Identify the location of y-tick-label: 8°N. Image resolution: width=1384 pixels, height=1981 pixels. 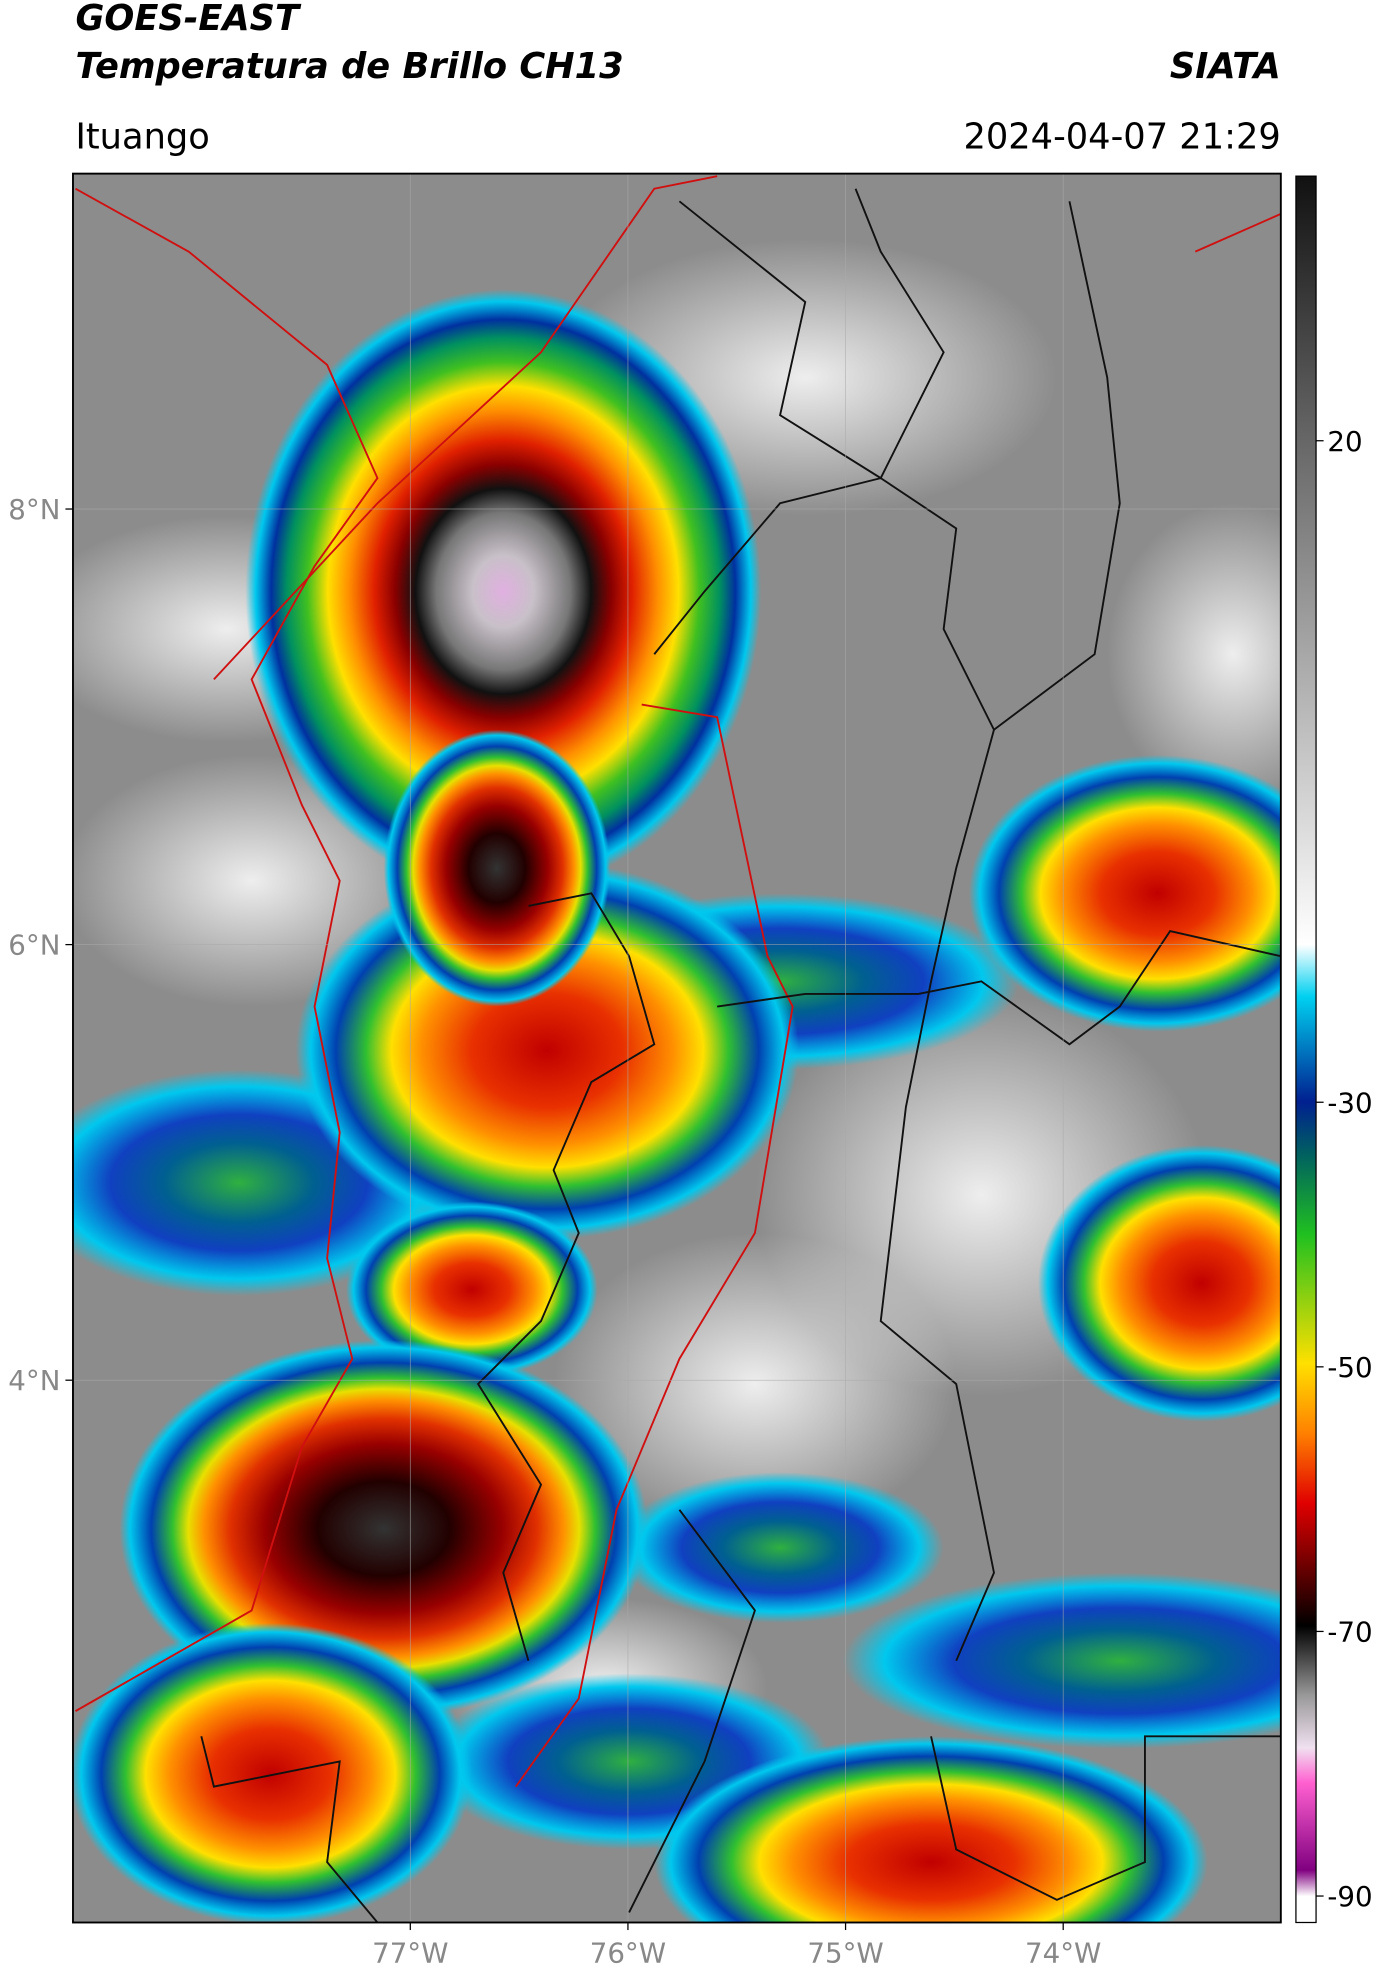
(34, 509).